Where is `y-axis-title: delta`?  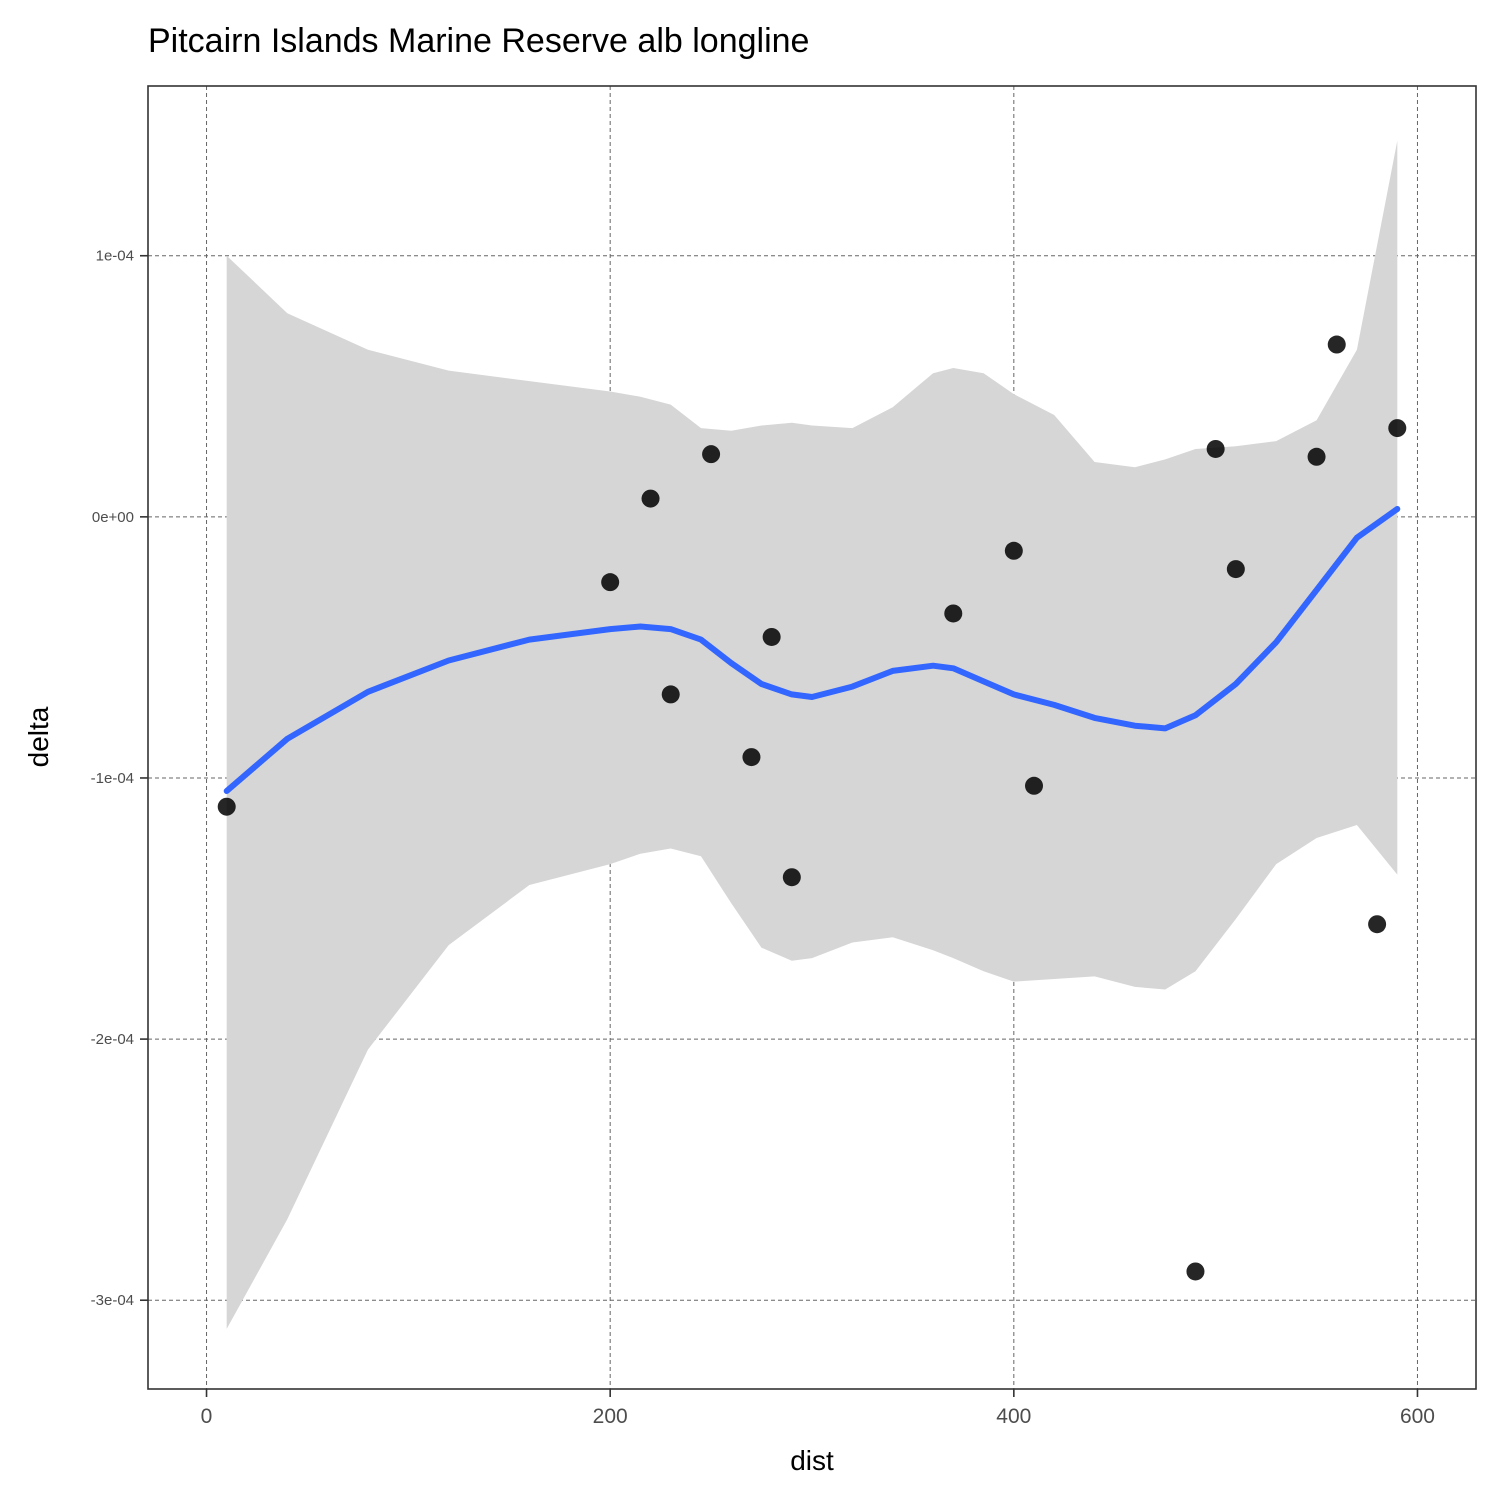
y-axis-title: delta is located at coordinates (38, 736).